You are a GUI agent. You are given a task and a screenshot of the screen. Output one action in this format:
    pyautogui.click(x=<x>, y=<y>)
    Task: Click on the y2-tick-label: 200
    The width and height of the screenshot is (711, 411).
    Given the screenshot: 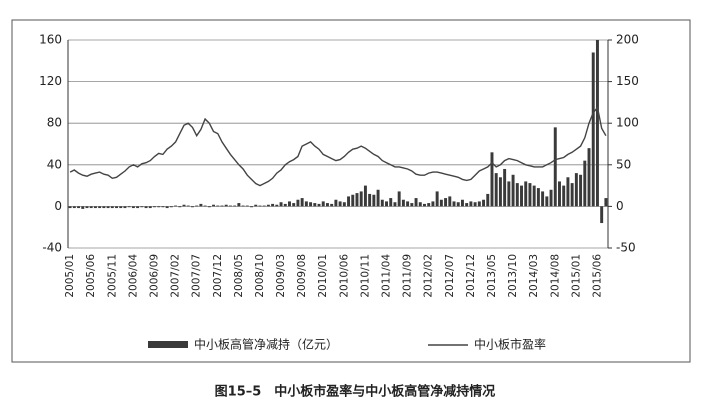 What is the action you would take?
    pyautogui.click(x=627, y=40)
    